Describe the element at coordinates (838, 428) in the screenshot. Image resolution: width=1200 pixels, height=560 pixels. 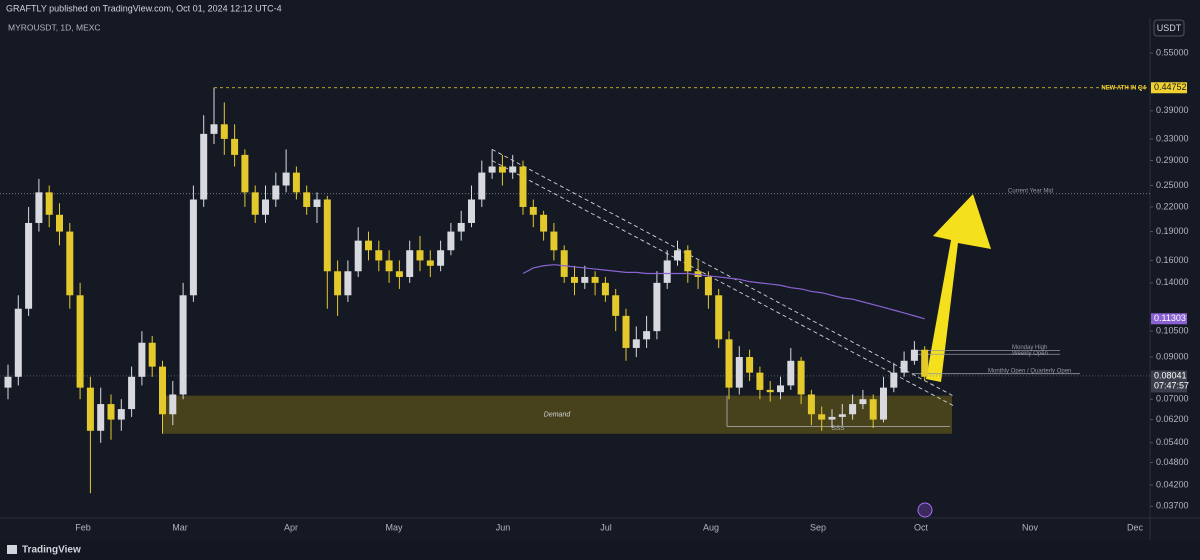
I see `sss-label: SSS` at that location.